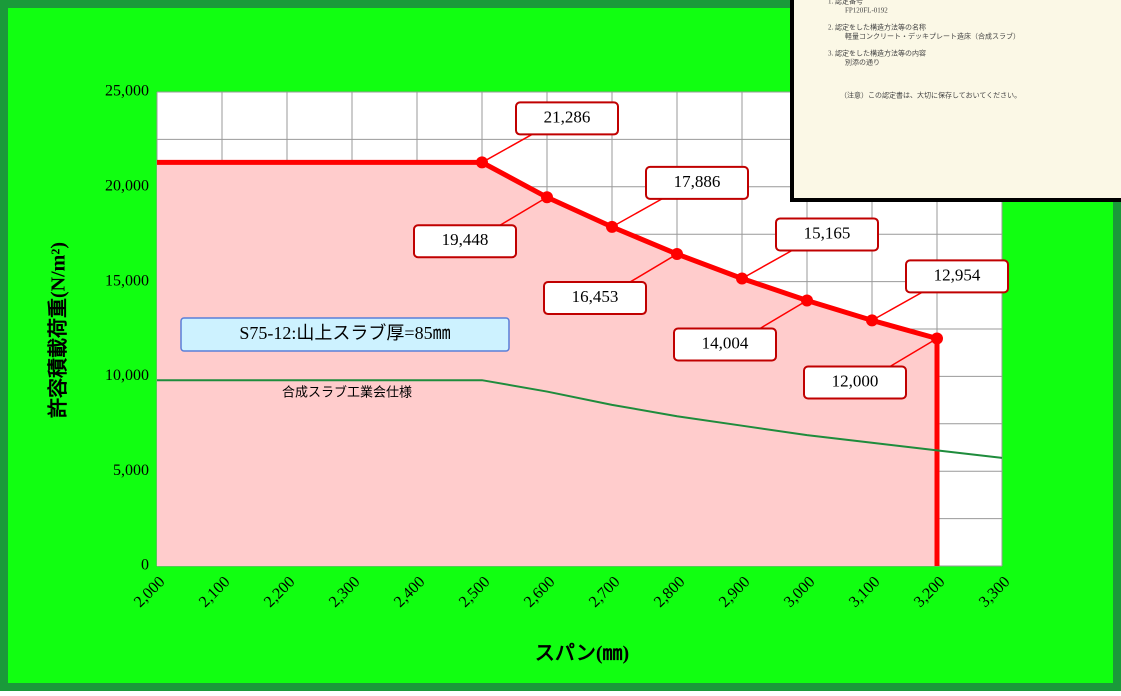 The image size is (1121, 696). Describe the element at coordinates (932, 36) in the screenshot. I see `inset-text: 軽量コンクリート・デッキプレート造床（合成スラブ）` at that location.